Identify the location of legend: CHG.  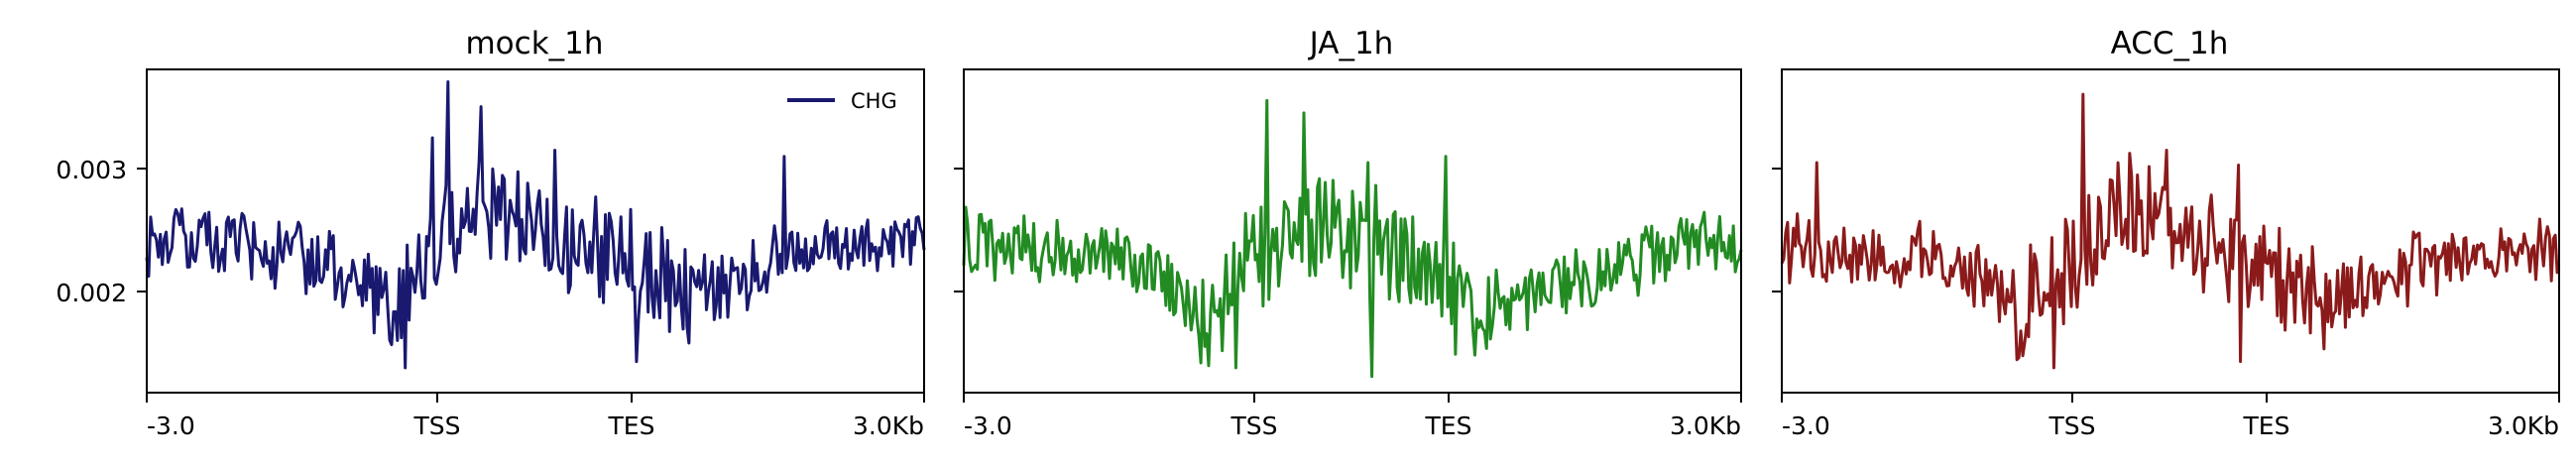
(842, 101).